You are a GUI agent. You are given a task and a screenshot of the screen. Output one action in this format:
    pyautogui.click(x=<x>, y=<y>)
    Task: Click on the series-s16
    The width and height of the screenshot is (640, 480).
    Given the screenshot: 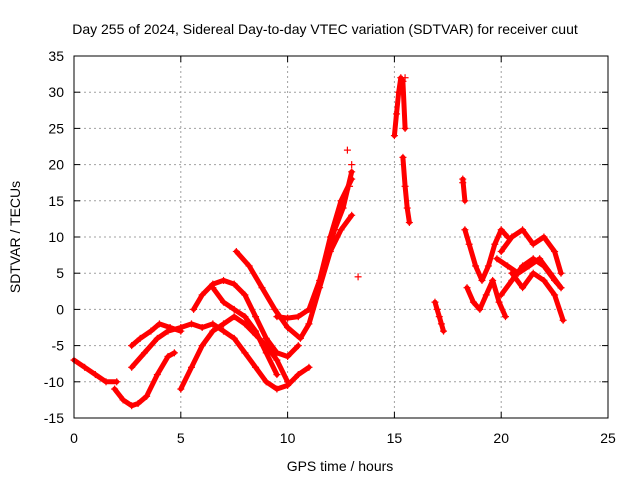 What is the action you would take?
    pyautogui.click(x=486, y=298)
    